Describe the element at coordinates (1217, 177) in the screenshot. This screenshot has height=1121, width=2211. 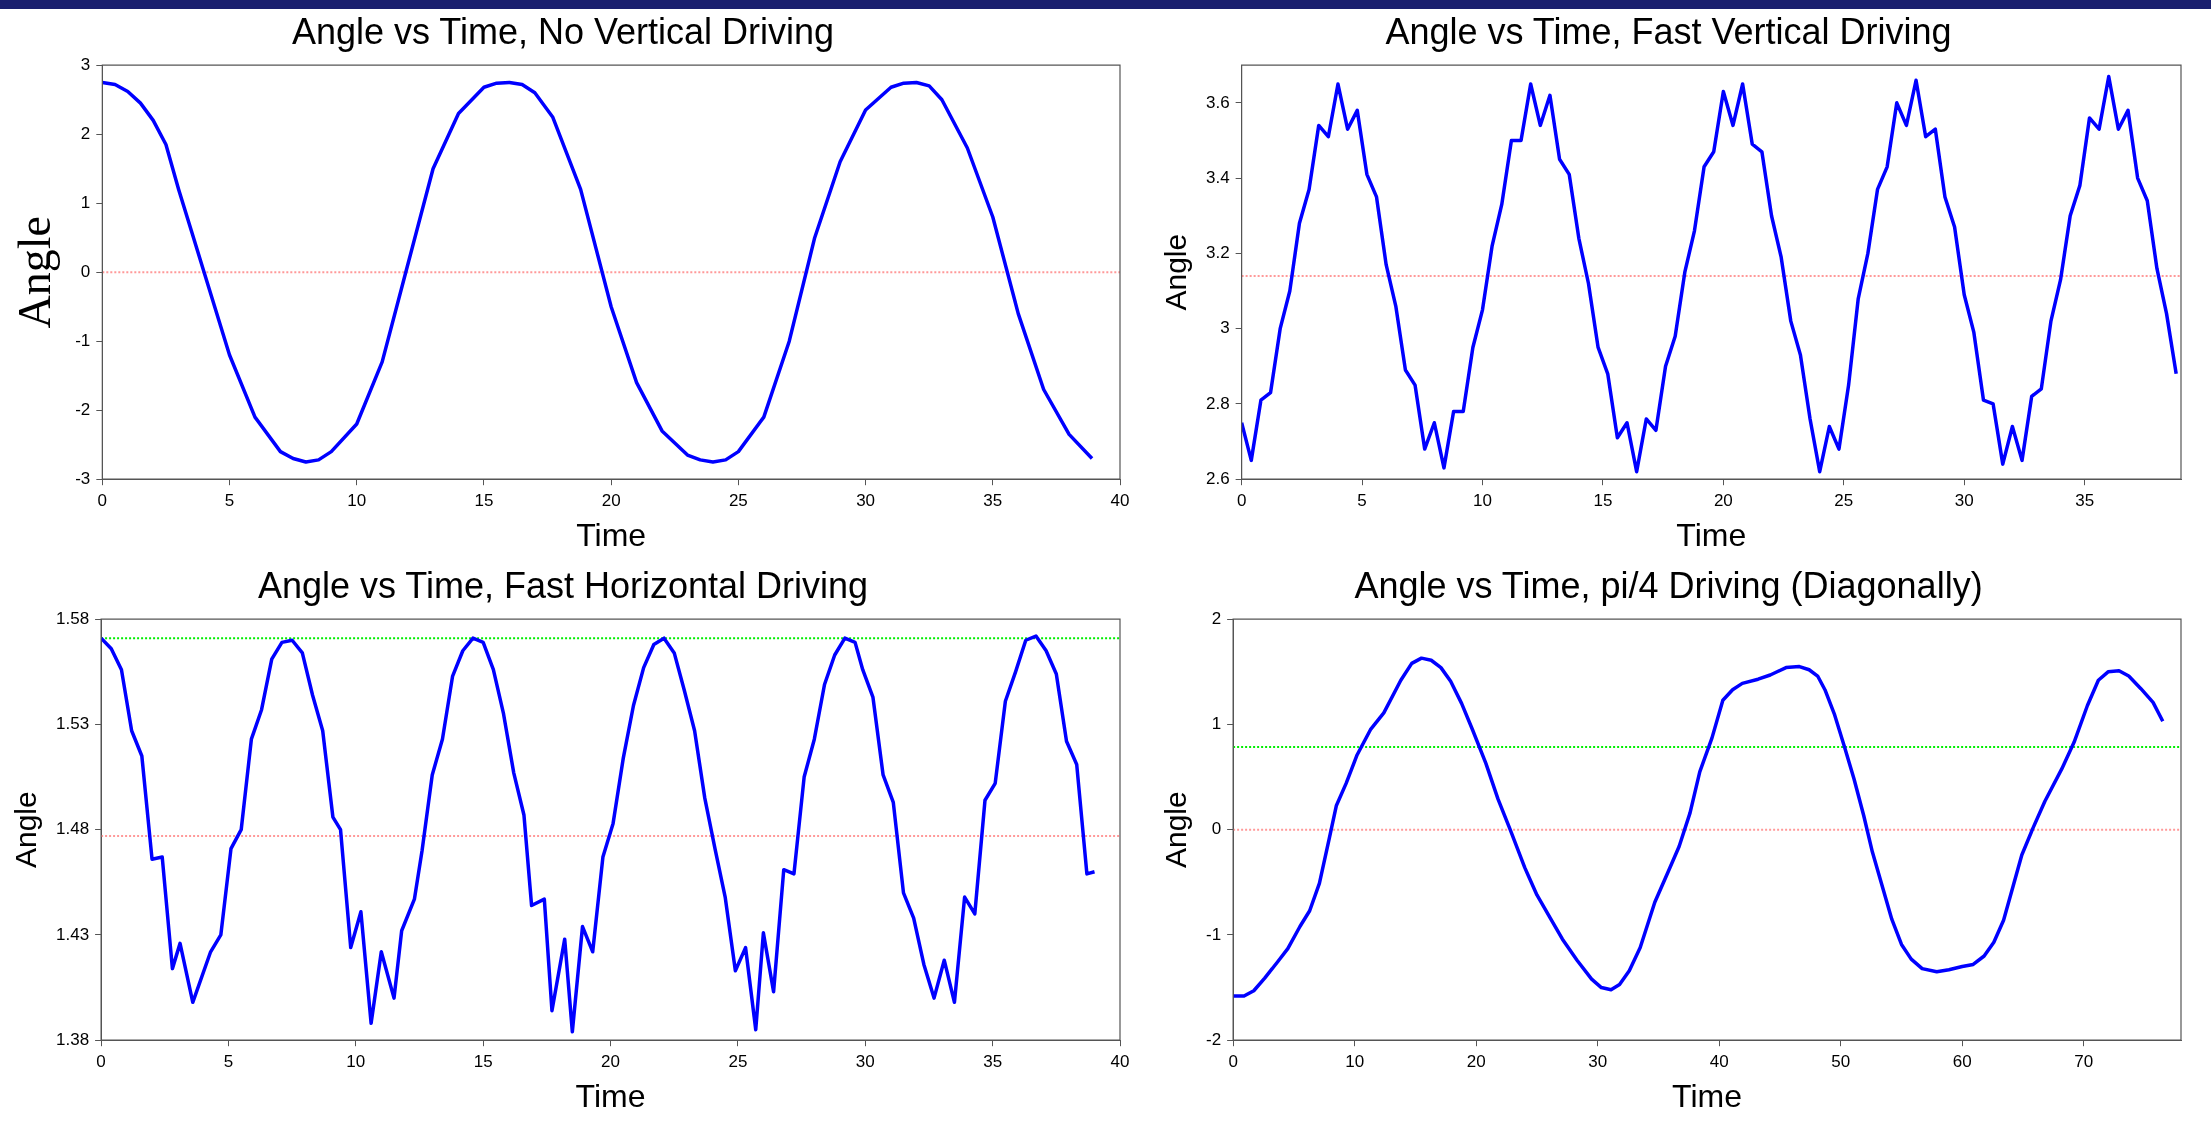
I see `y-tick-label: 3.4` at that location.